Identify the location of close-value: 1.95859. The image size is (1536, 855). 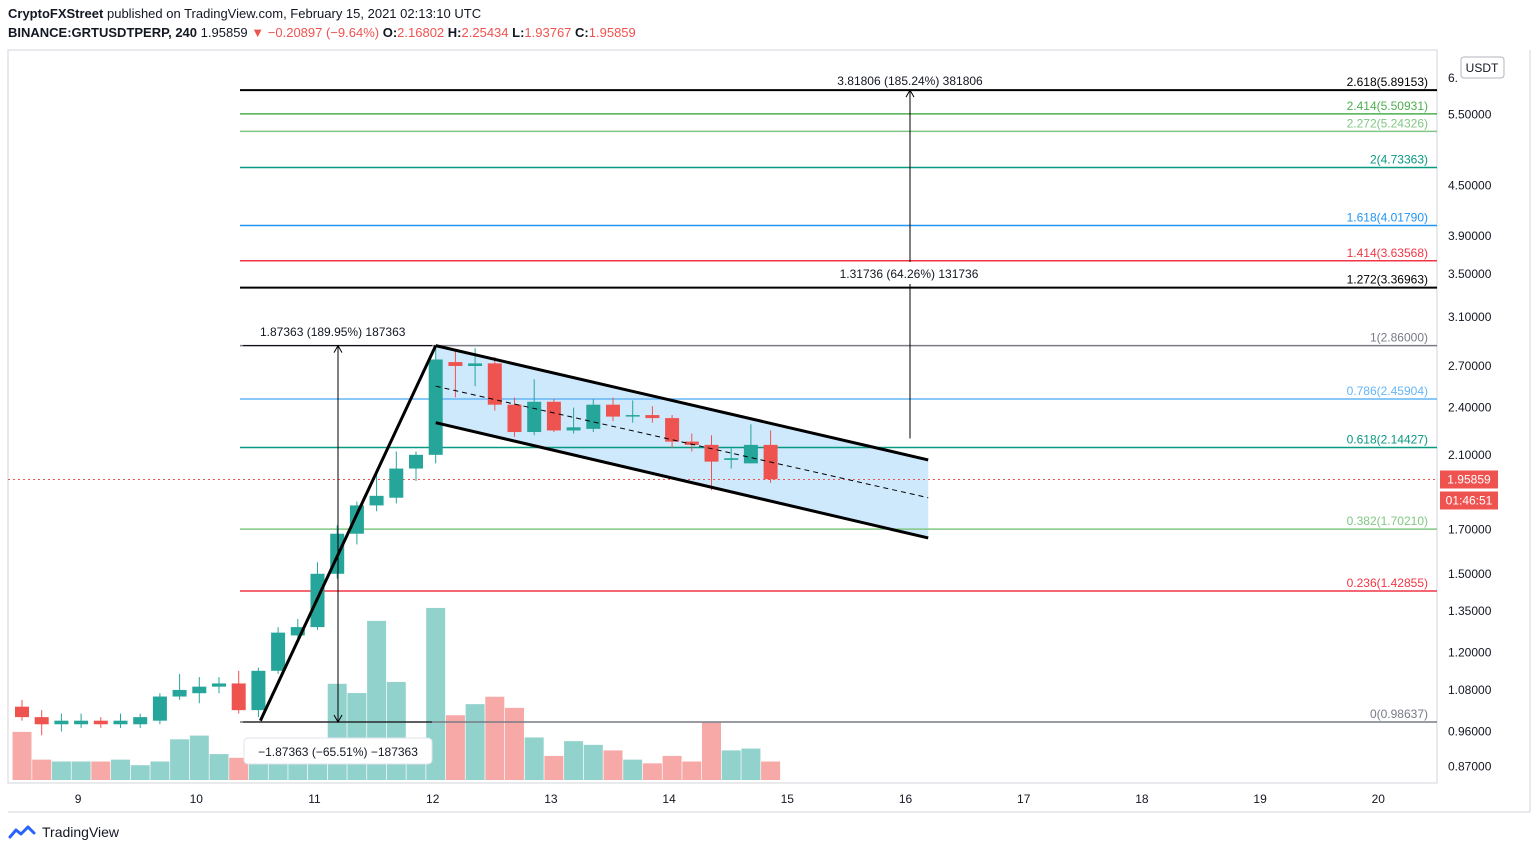
(612, 32).